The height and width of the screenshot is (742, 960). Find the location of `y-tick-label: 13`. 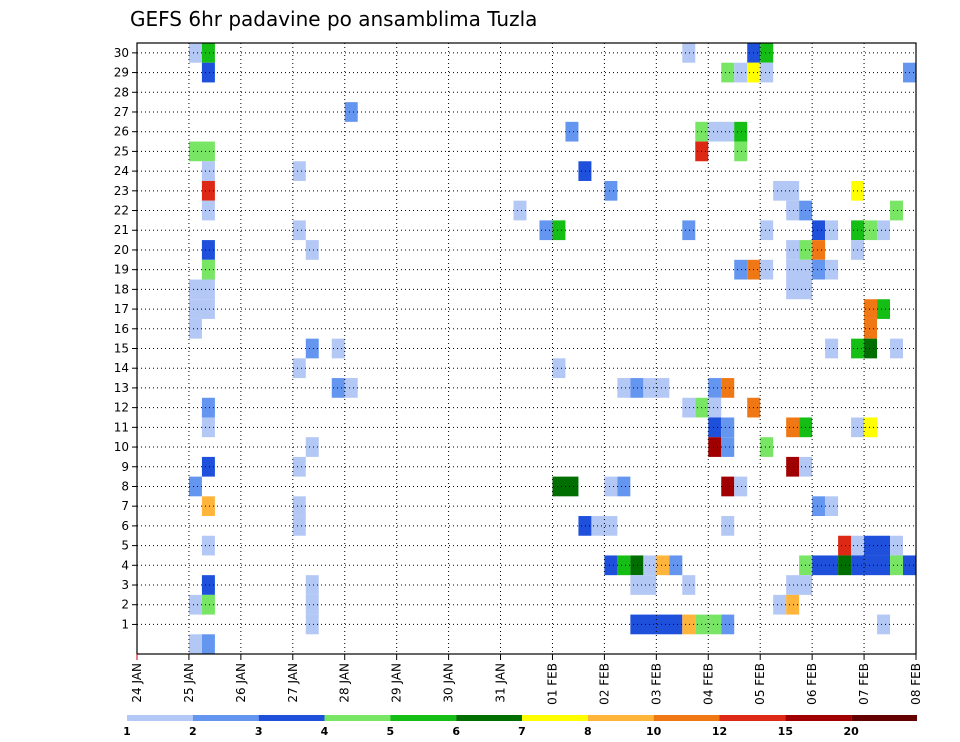

y-tick-label: 13 is located at coordinates (121, 388).